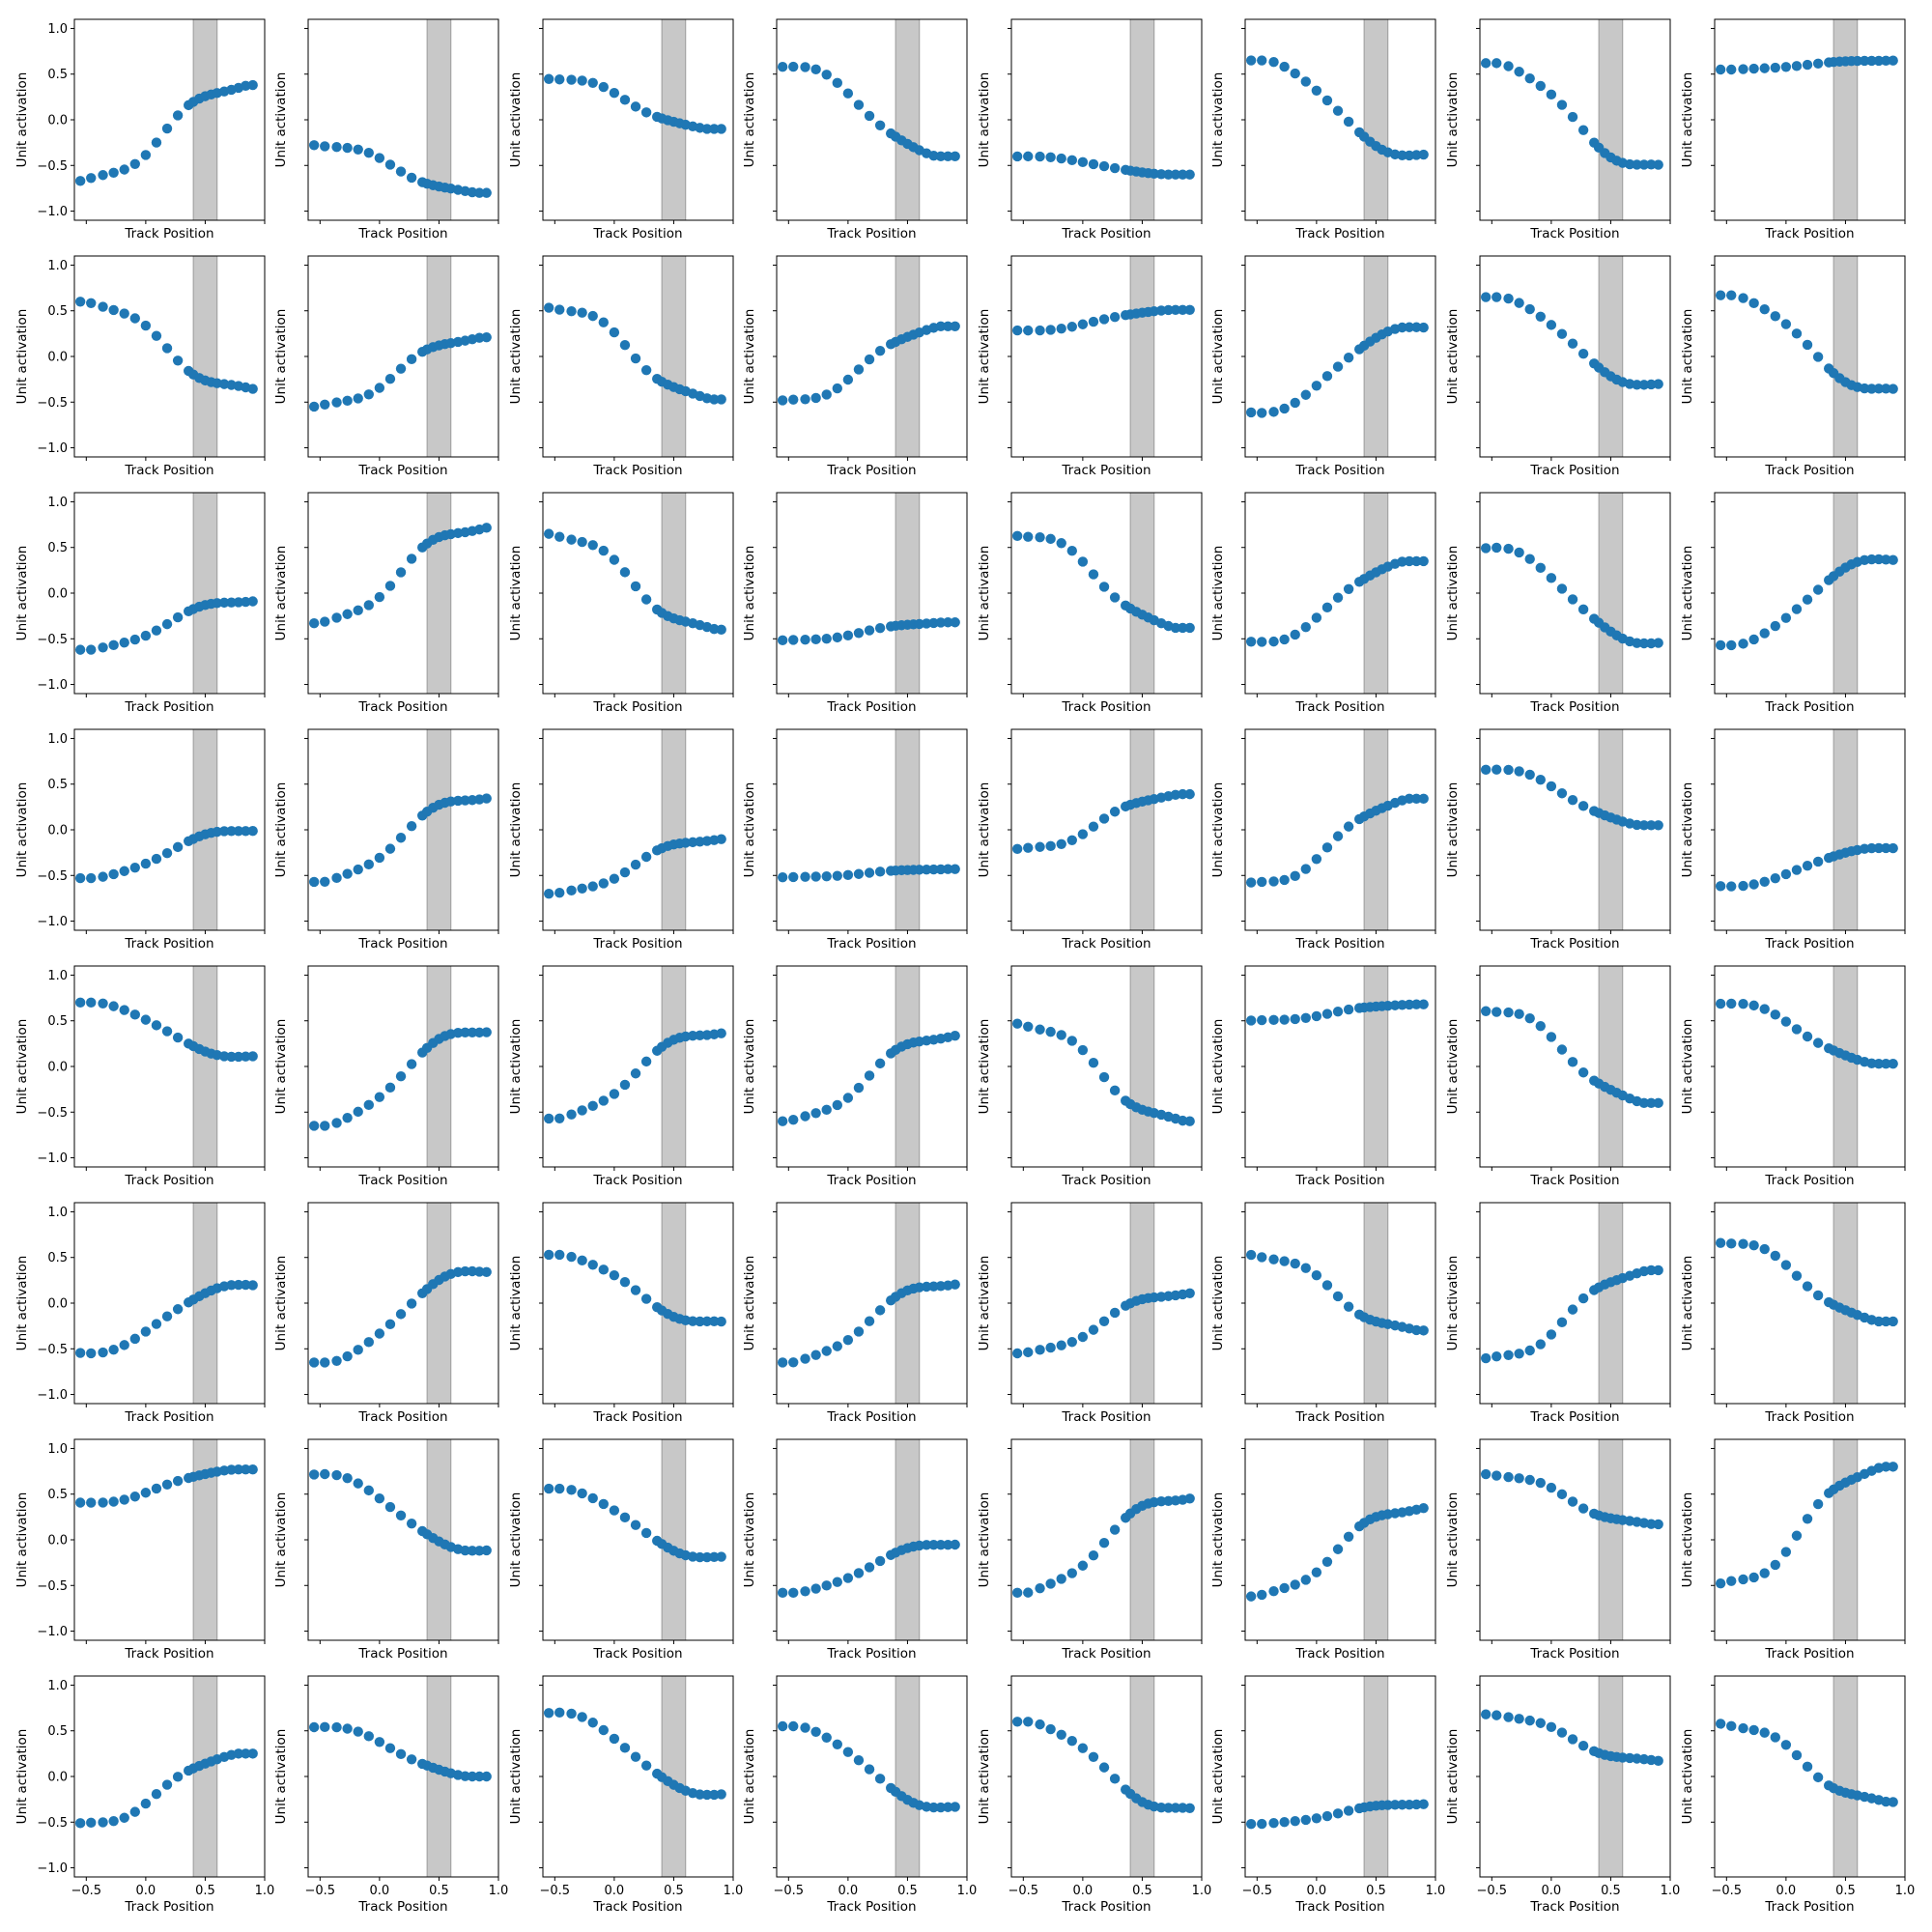  I want to click on x-tick-label: 0.0, so click(848, 1891).